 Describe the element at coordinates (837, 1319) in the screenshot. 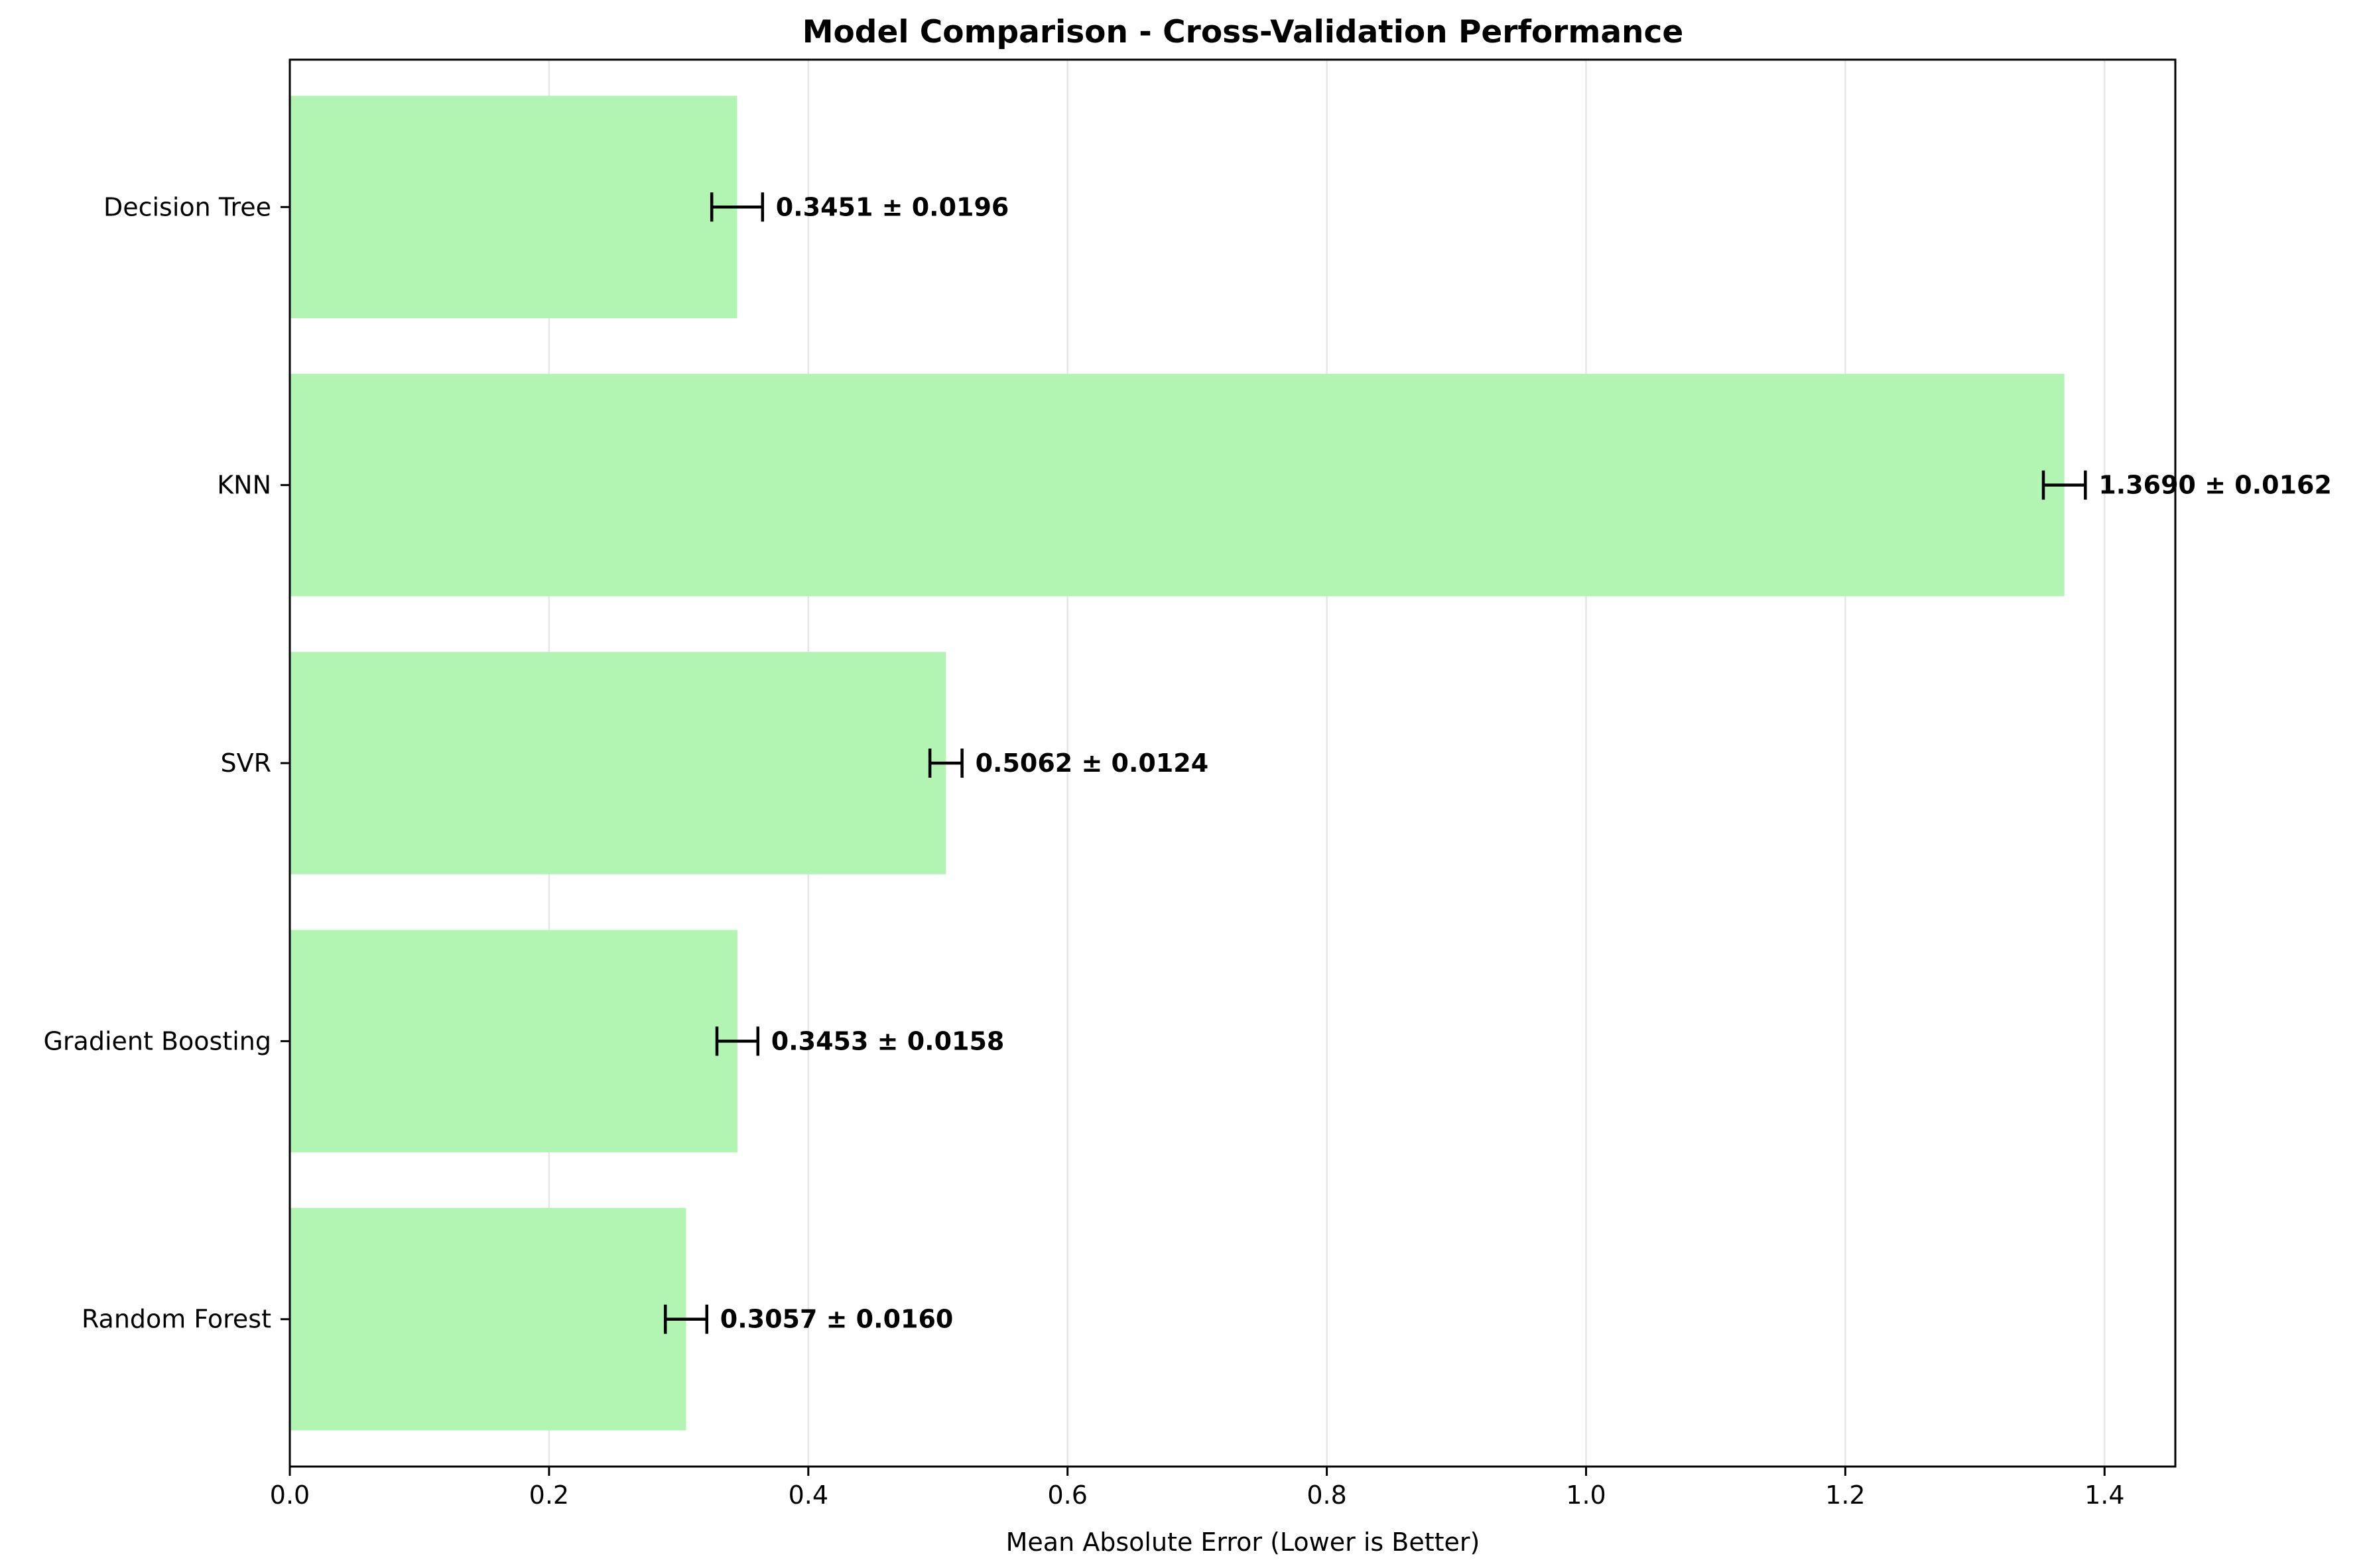

I see `bar-value-label: 0.3057 ± 0.0160` at that location.